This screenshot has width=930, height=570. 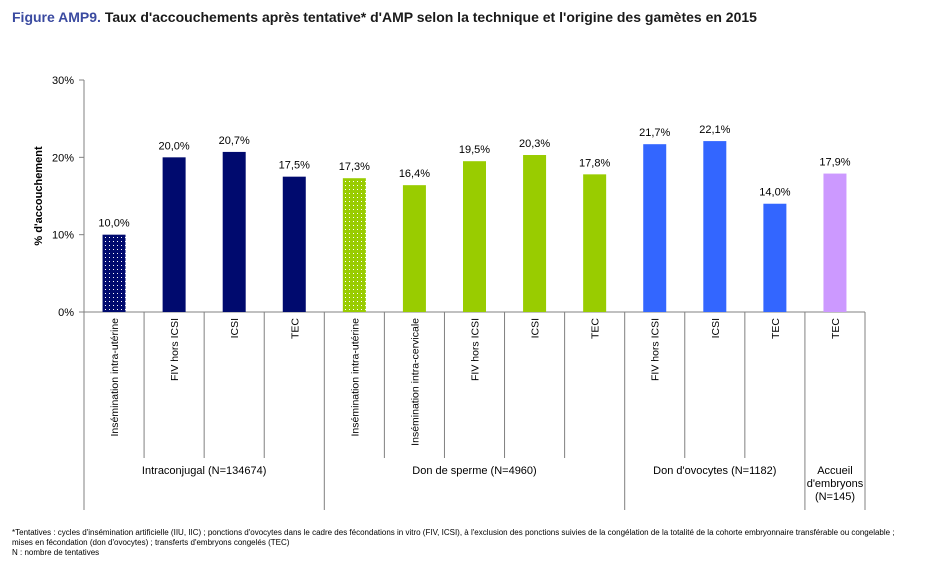 What do you see at coordinates (774, 193) in the screenshot?
I see `bar-value-label: 14,0%` at bounding box center [774, 193].